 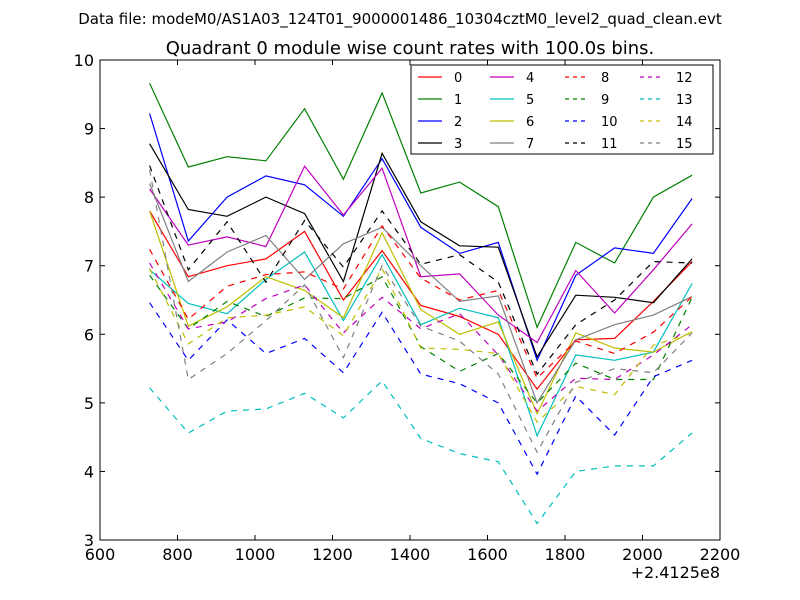 What do you see at coordinates (89, 197) in the screenshot?
I see `y-tick-label: 8` at bounding box center [89, 197].